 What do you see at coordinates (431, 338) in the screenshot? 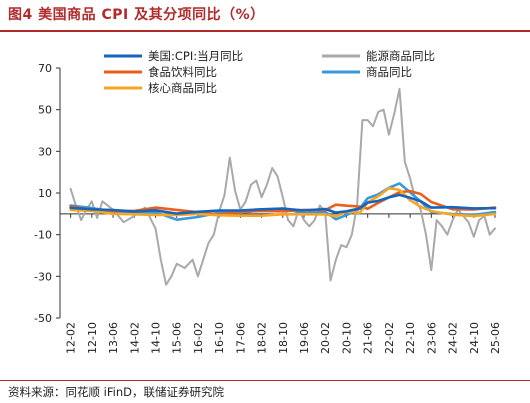
I see `x-tick-label: 23-06` at bounding box center [431, 338].